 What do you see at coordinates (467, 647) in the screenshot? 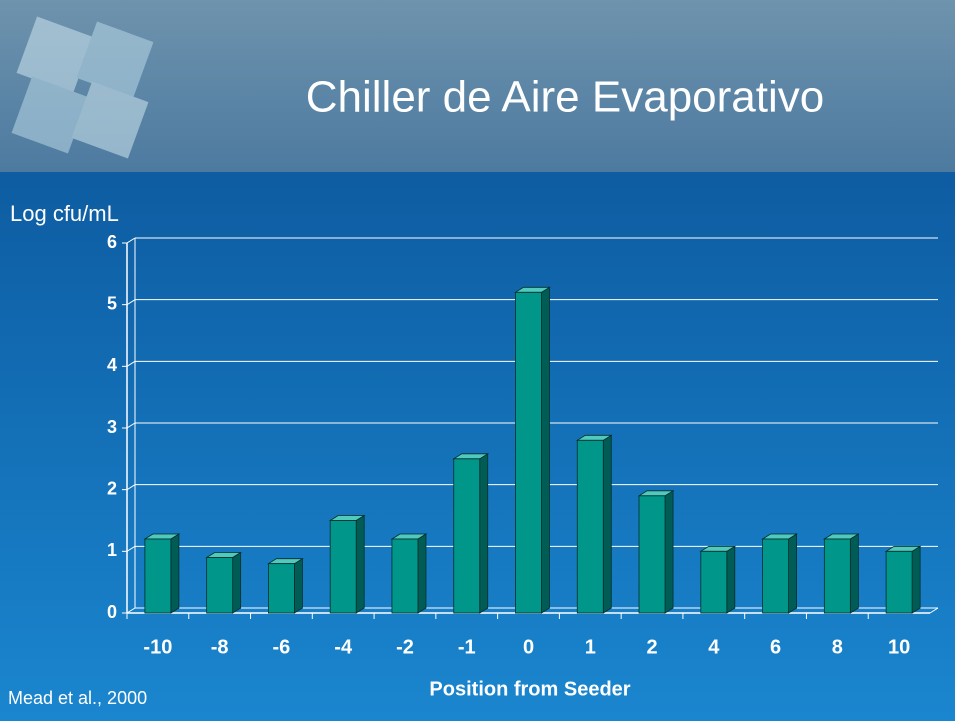
I see `x-tick-label: -1` at bounding box center [467, 647].